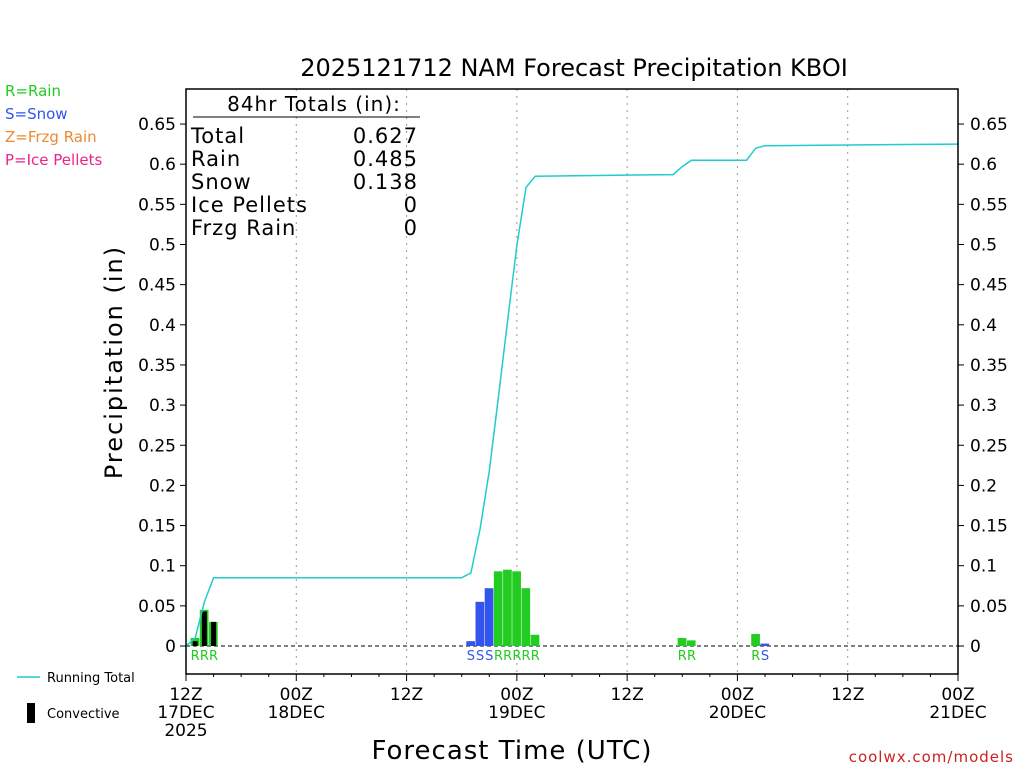 This screenshot has height=768, width=1024. Describe the element at coordinates (983, 246) in the screenshot. I see `y-tick-label-right: 0.5` at that location.